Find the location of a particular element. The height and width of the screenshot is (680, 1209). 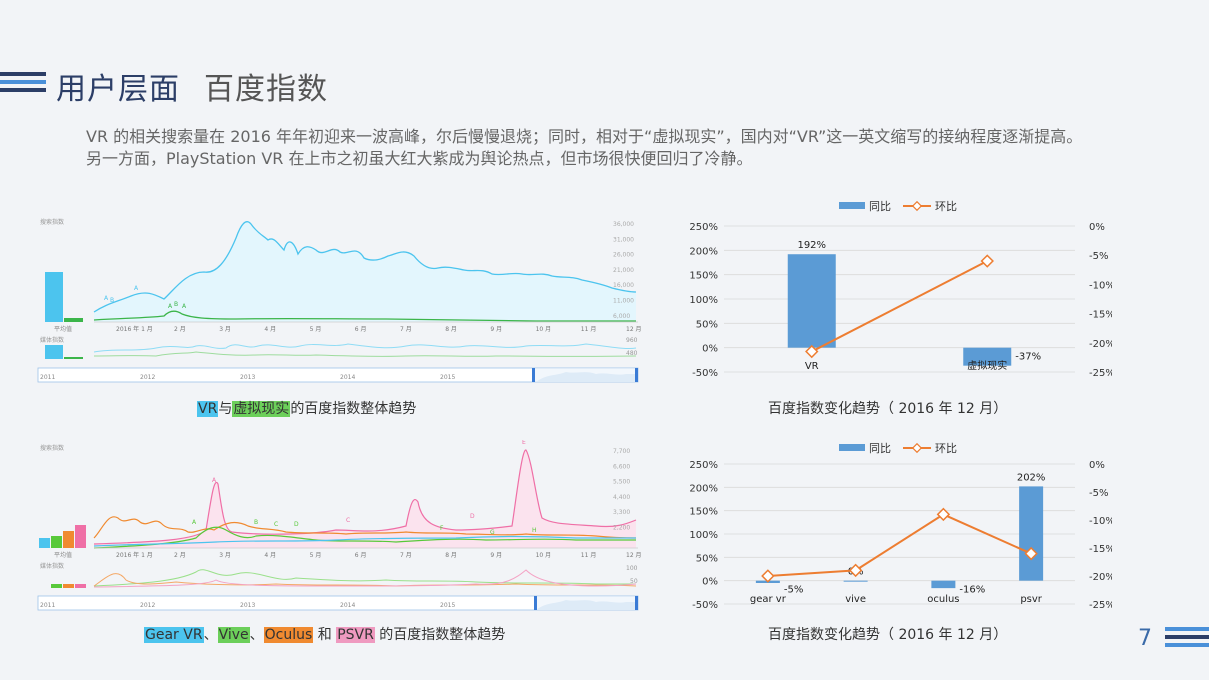

y-tick-label: 11,000 is located at coordinates (623, 301).